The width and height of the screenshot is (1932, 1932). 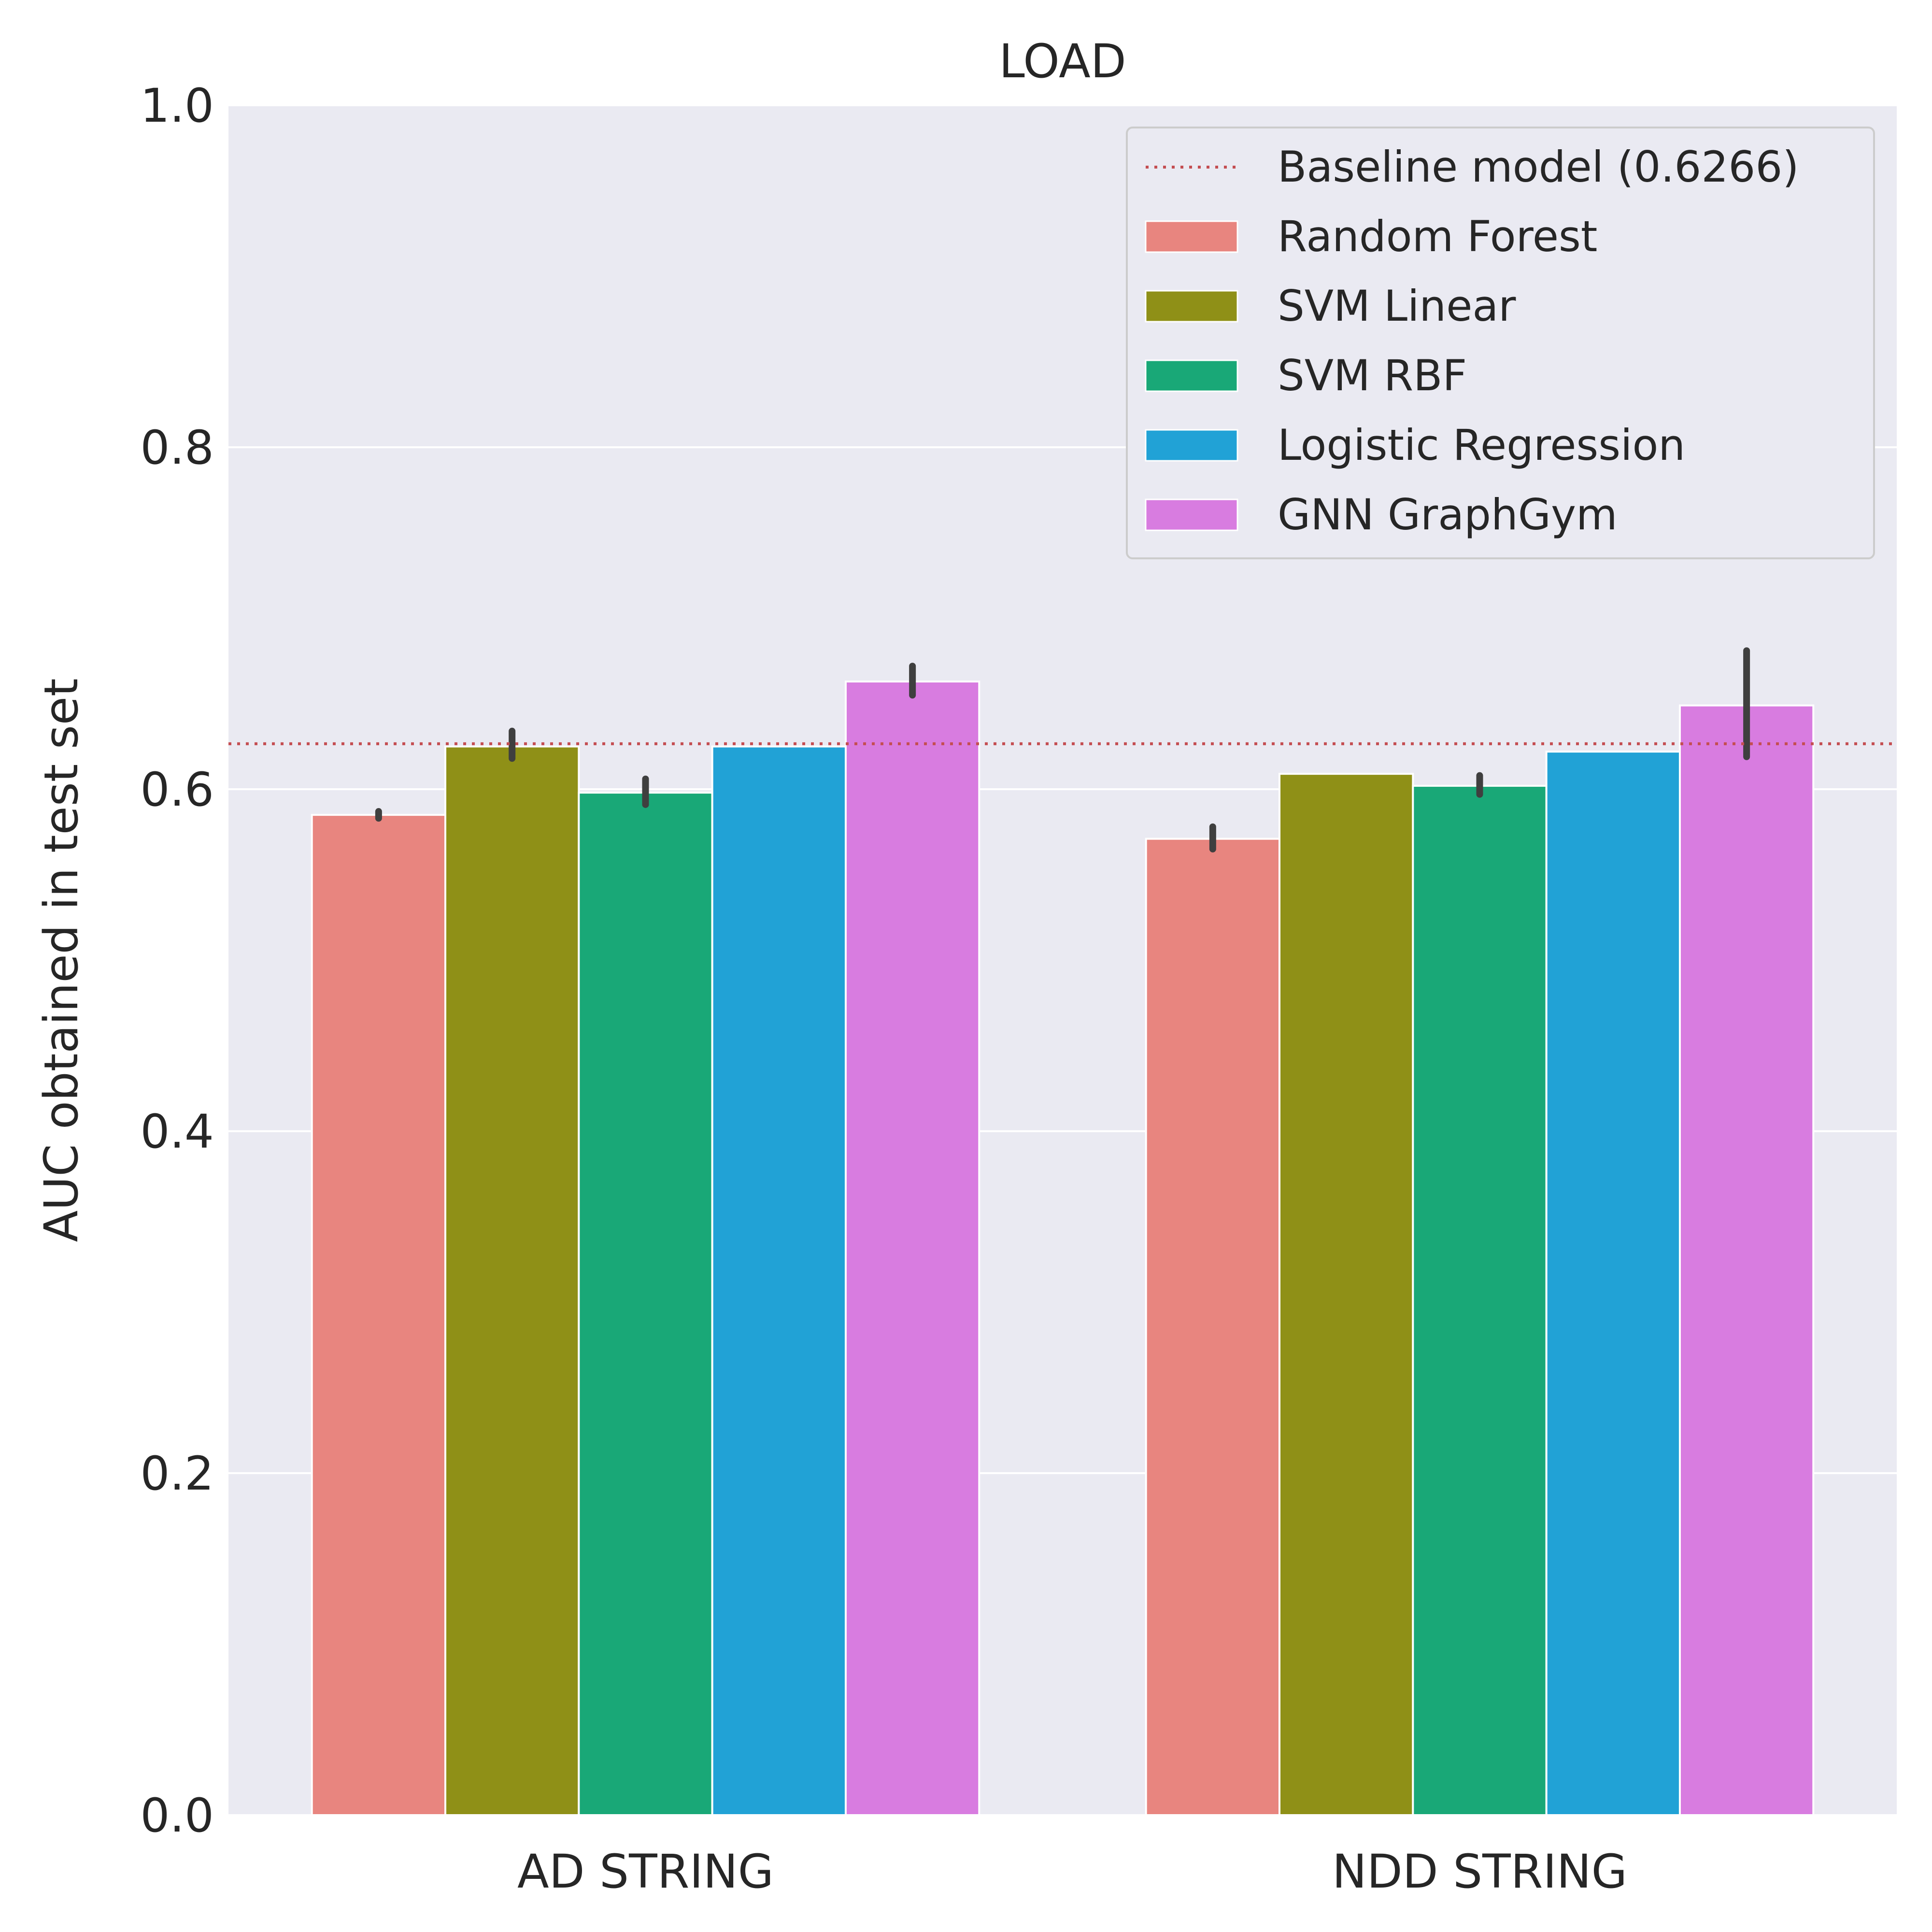 What do you see at coordinates (1062, 61) in the screenshot?
I see `chart-title: LOAD` at bounding box center [1062, 61].